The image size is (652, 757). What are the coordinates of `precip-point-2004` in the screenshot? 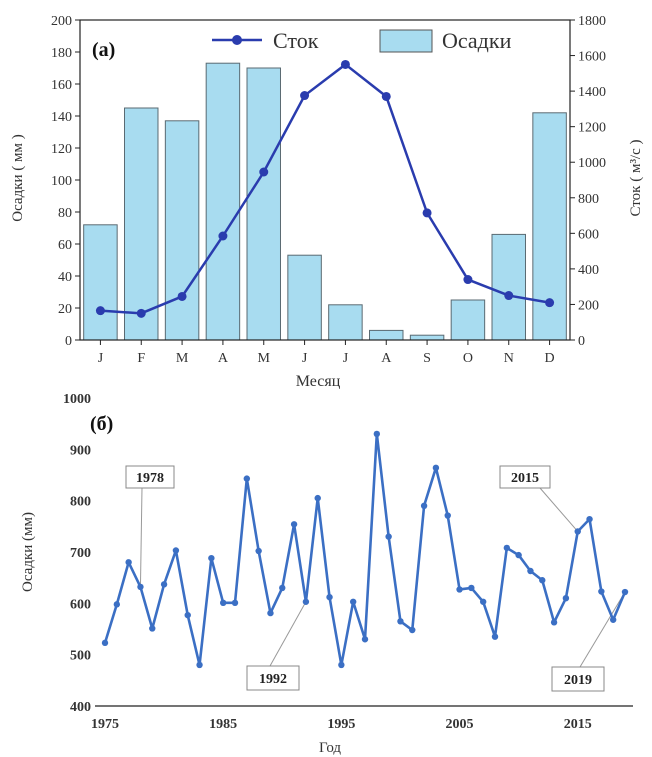 It's located at (447, 515).